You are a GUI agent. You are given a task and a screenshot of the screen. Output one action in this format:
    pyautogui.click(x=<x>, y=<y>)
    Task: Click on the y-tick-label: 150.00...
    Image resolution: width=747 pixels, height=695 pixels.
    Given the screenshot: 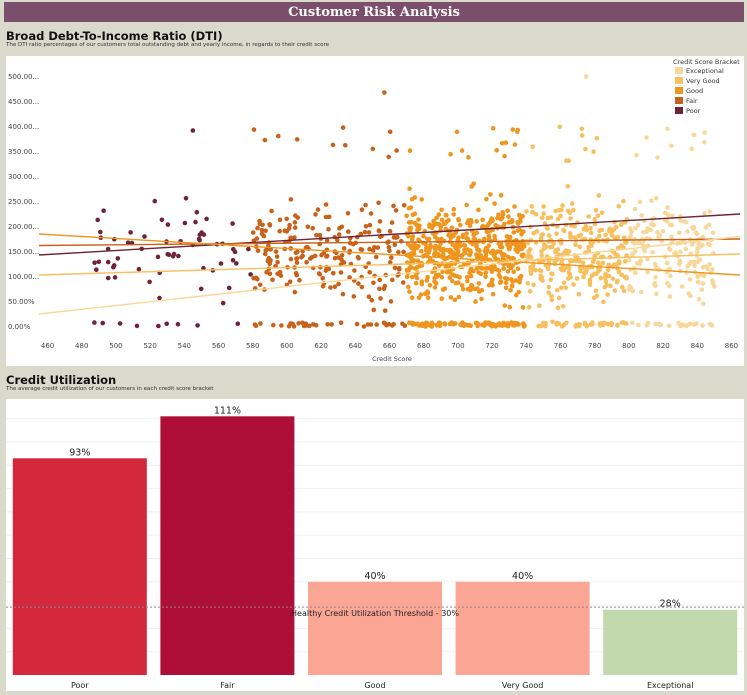 What is the action you would take?
    pyautogui.click(x=23, y=252)
    